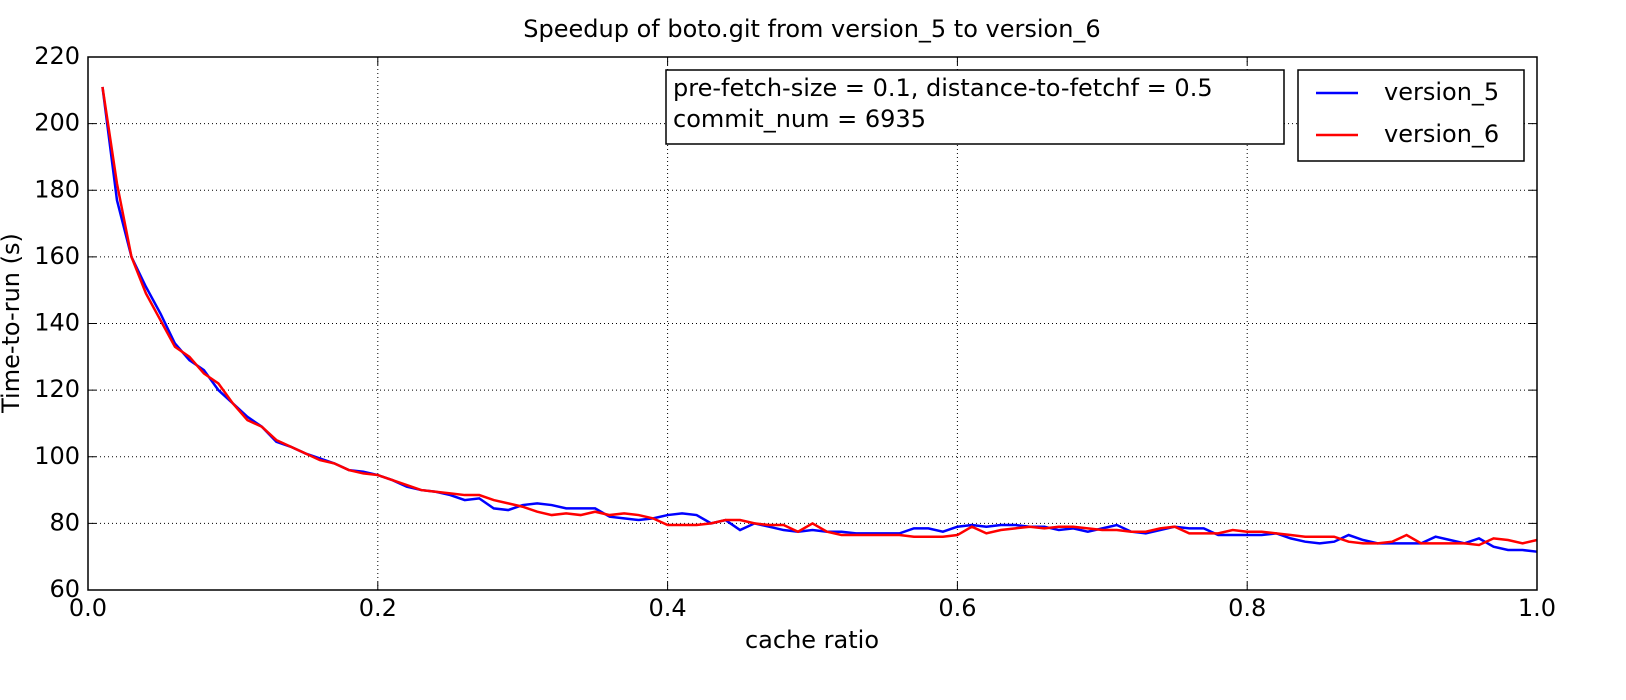 The height and width of the screenshot is (700, 1626). I want to click on x-tick-label: 0.0, so click(88, 608).